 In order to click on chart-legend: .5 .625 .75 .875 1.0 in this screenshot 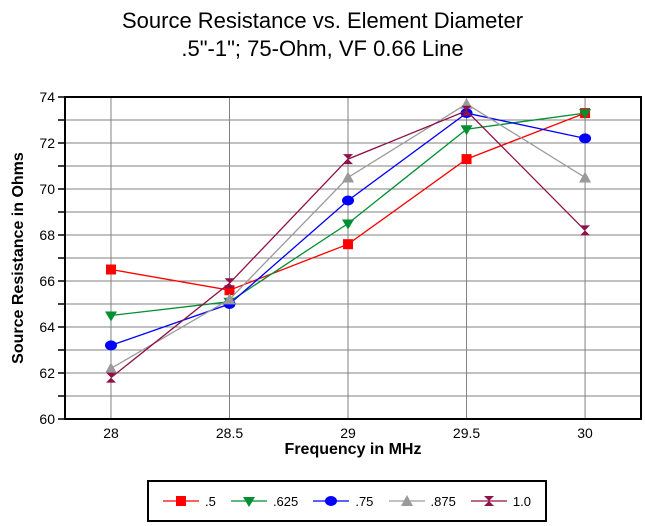, I will do `click(347, 501)`.